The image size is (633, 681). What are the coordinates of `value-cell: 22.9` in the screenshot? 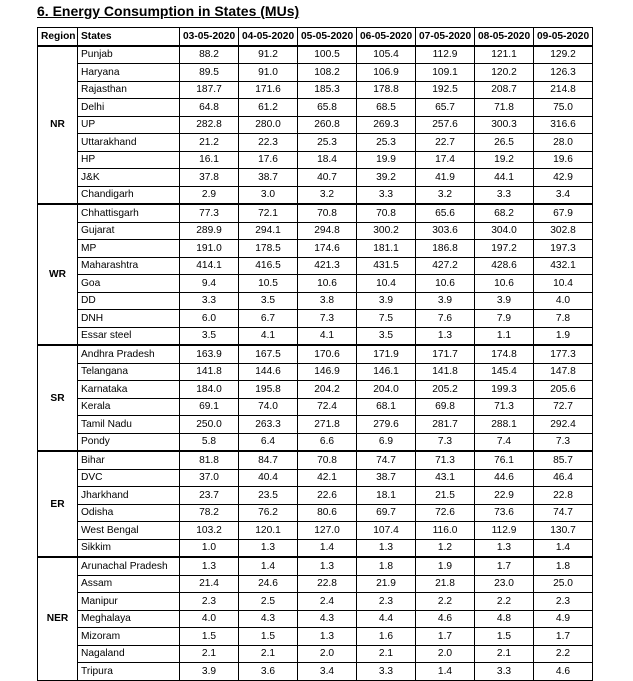 It's located at (504, 495).